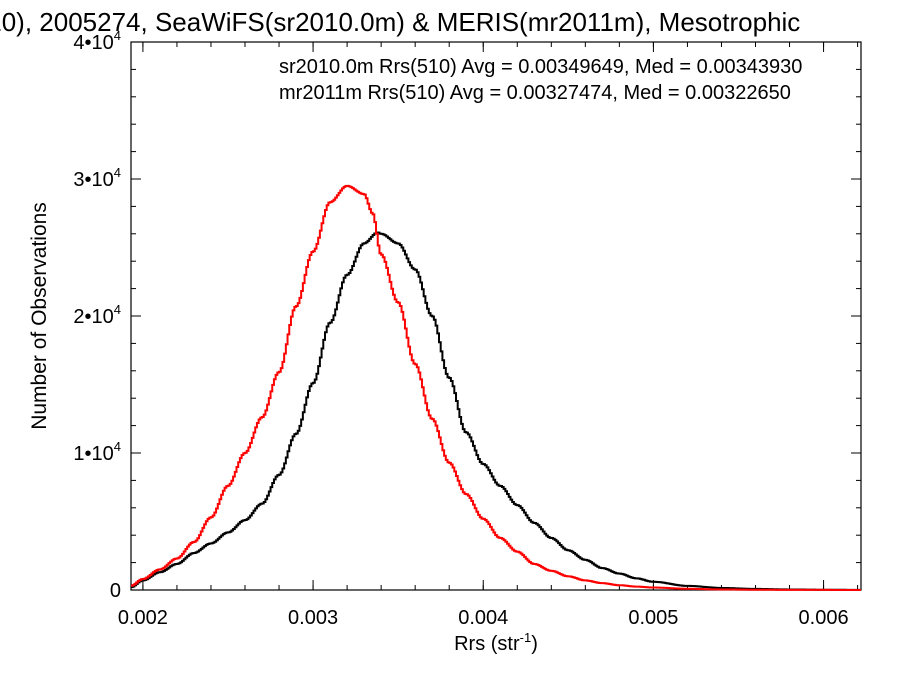  I want to click on x-tick-label: 0.004, so click(483, 618).